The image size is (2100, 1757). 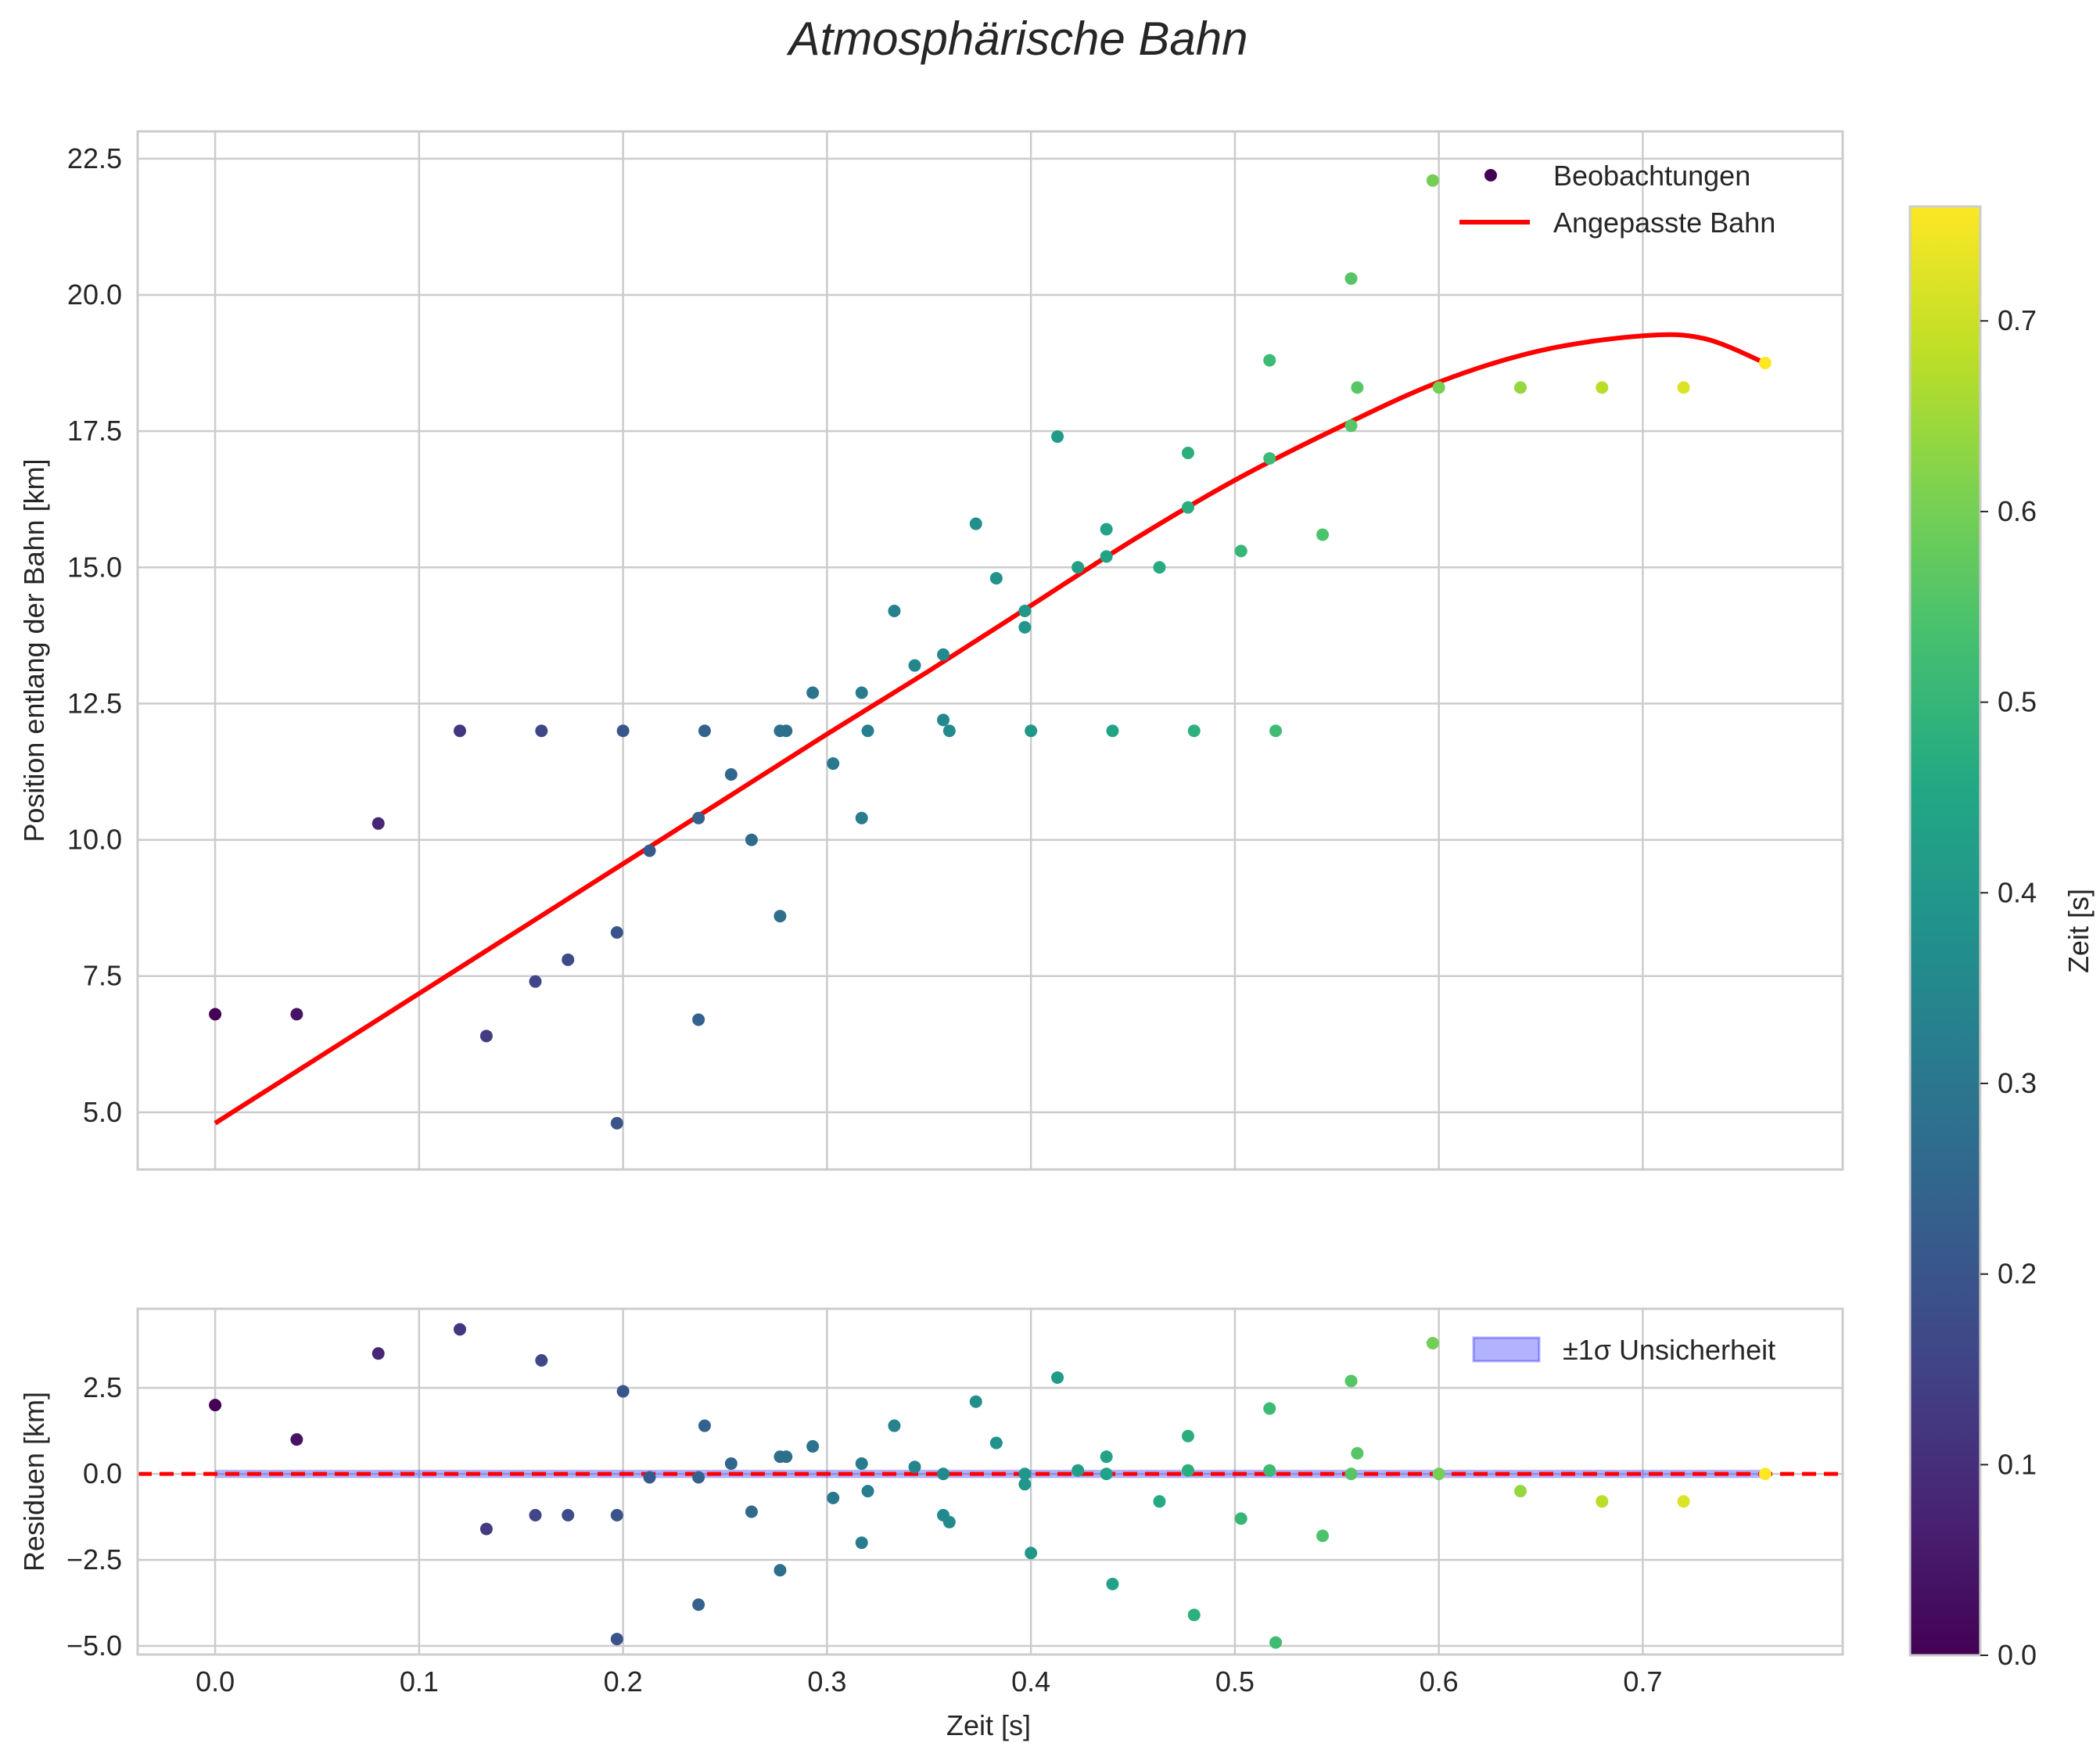 I want to click on colorbar-gradient, so click(x=1945, y=931).